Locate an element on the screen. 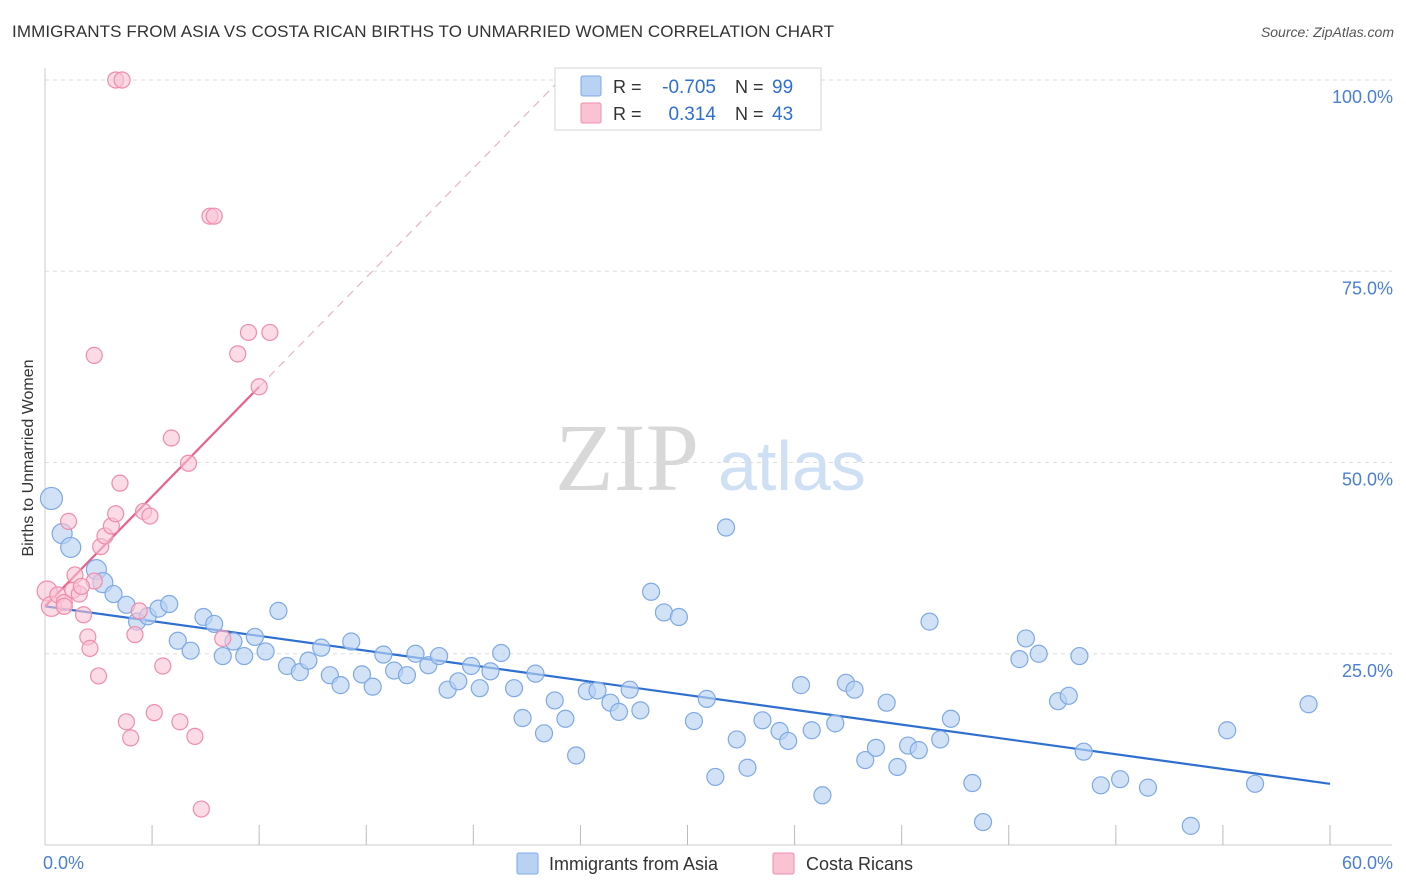 The height and width of the screenshot is (892, 1406). stats-n-label-asia: N = is located at coordinates (749, 87).